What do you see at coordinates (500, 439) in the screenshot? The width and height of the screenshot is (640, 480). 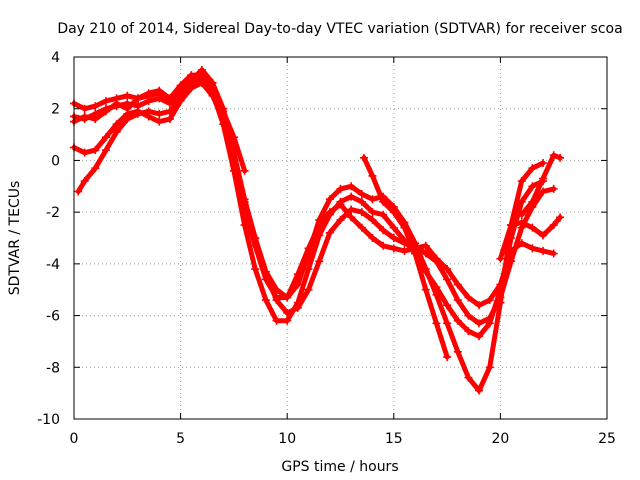 I see `x-tick-label: 20` at bounding box center [500, 439].